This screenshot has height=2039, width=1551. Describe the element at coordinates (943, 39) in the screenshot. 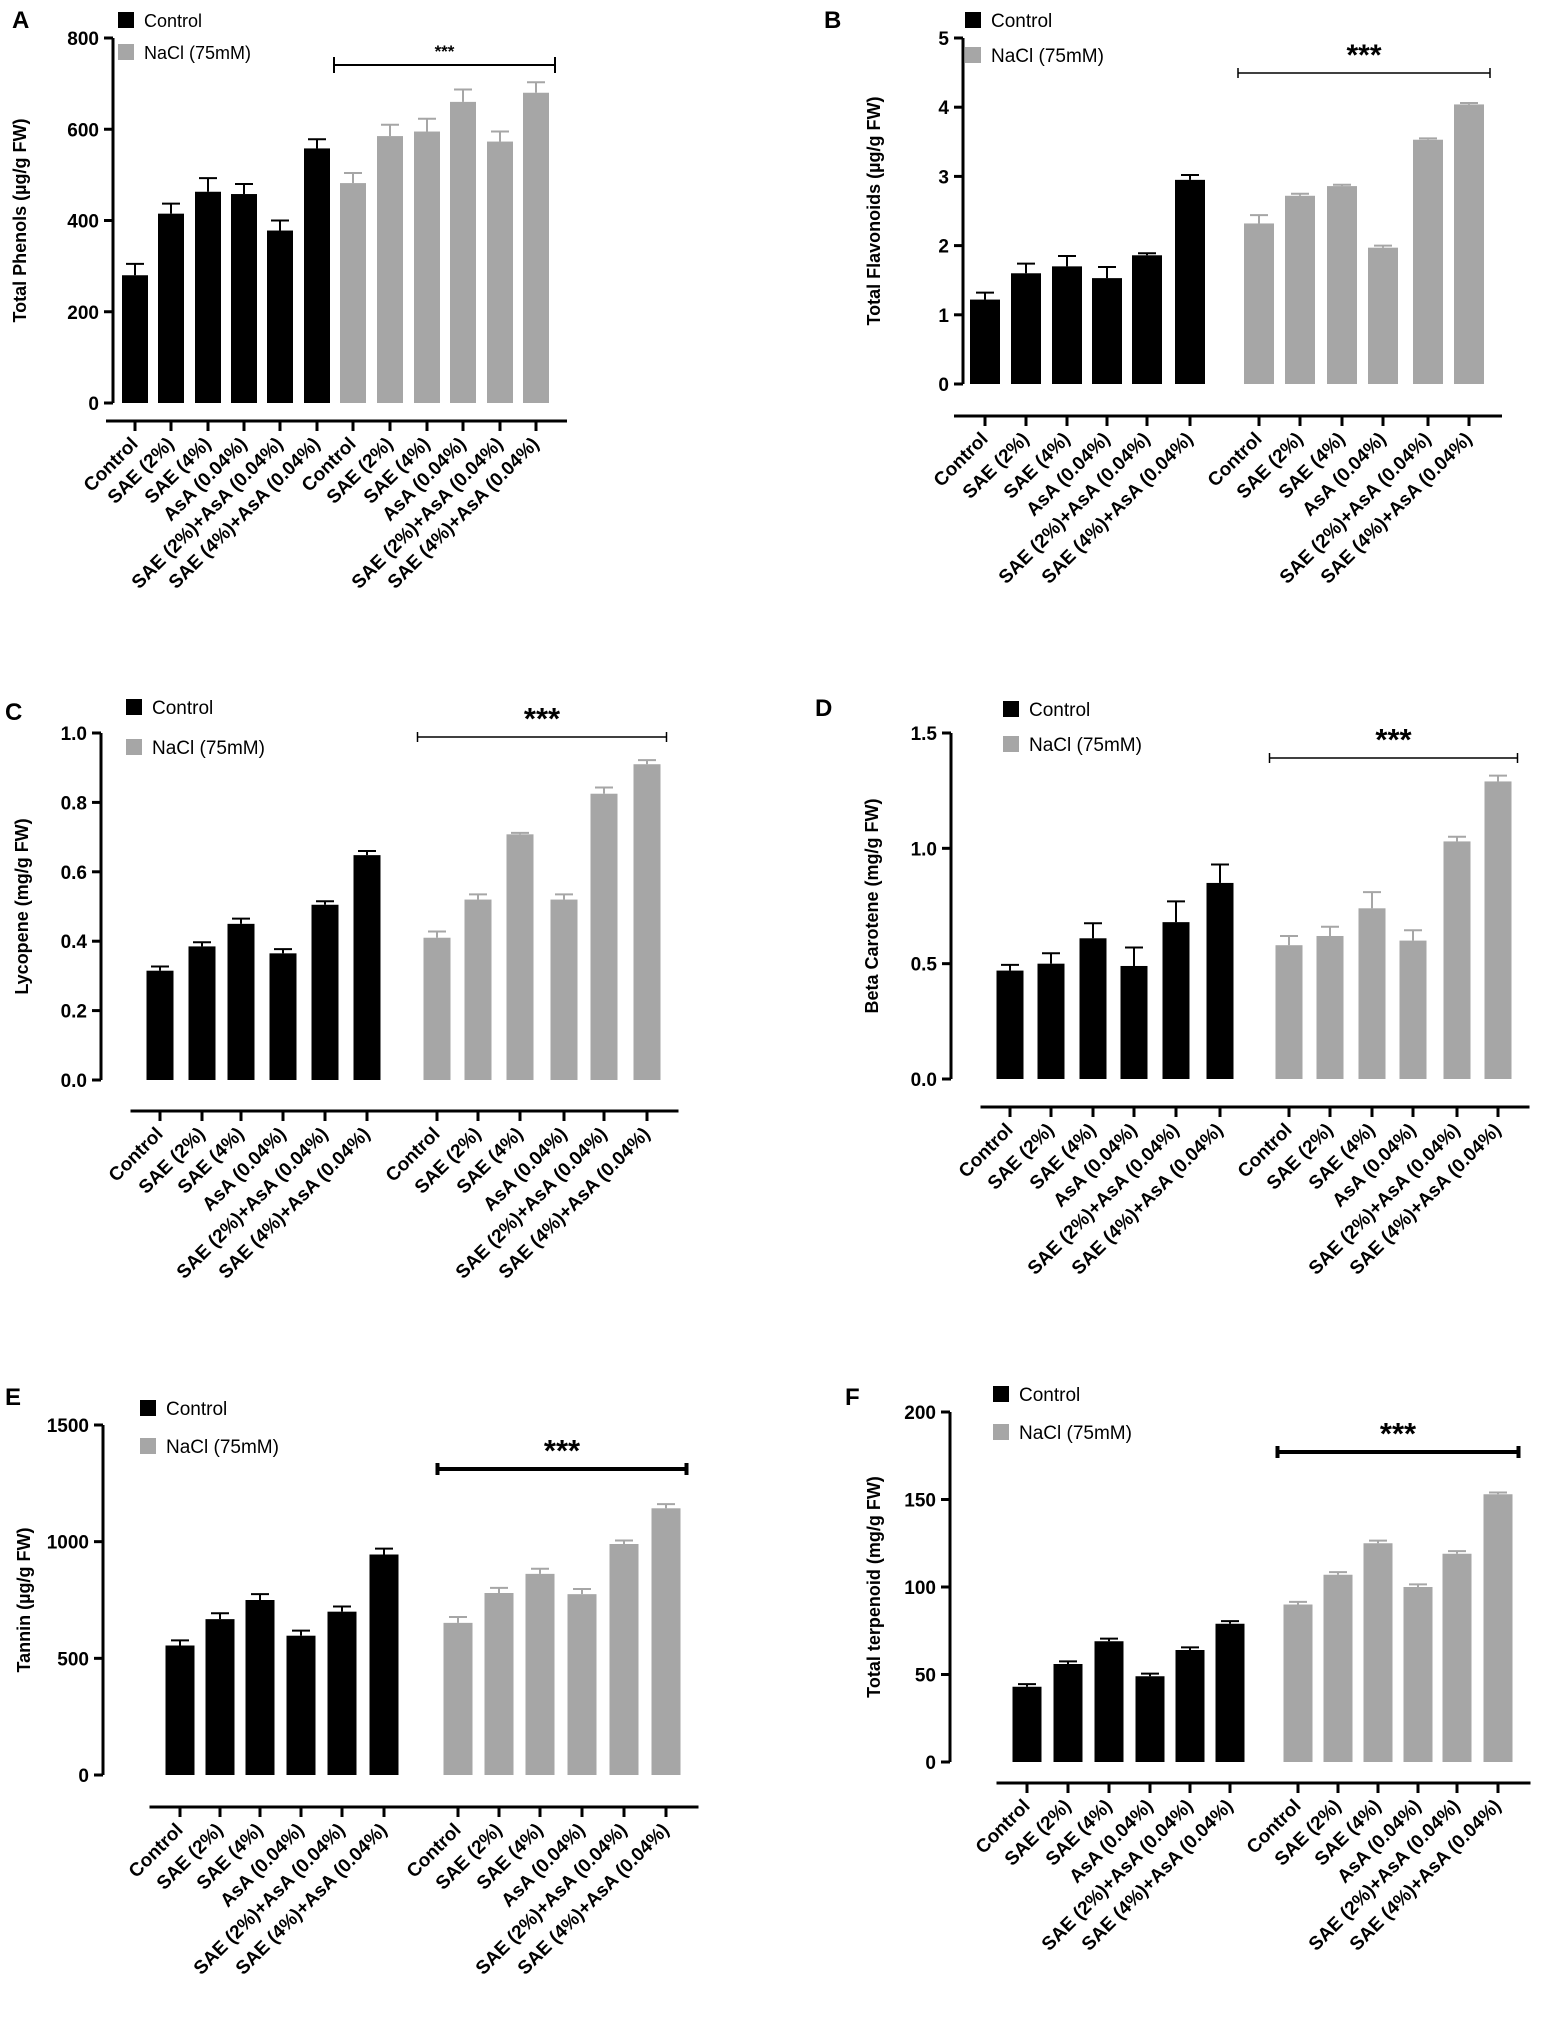

I see `y-tick-label: 5` at that location.